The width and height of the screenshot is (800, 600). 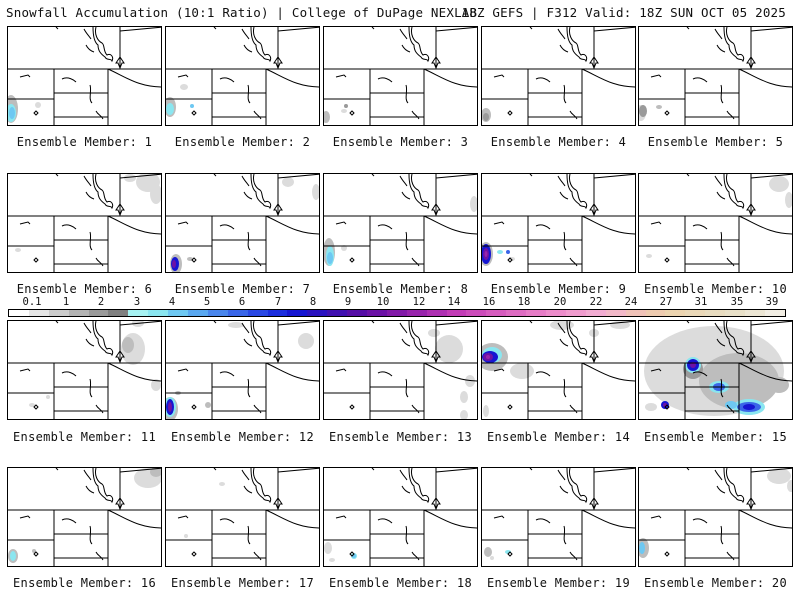 I want to click on colorbar-tick-label: 6, so click(x=242, y=302).